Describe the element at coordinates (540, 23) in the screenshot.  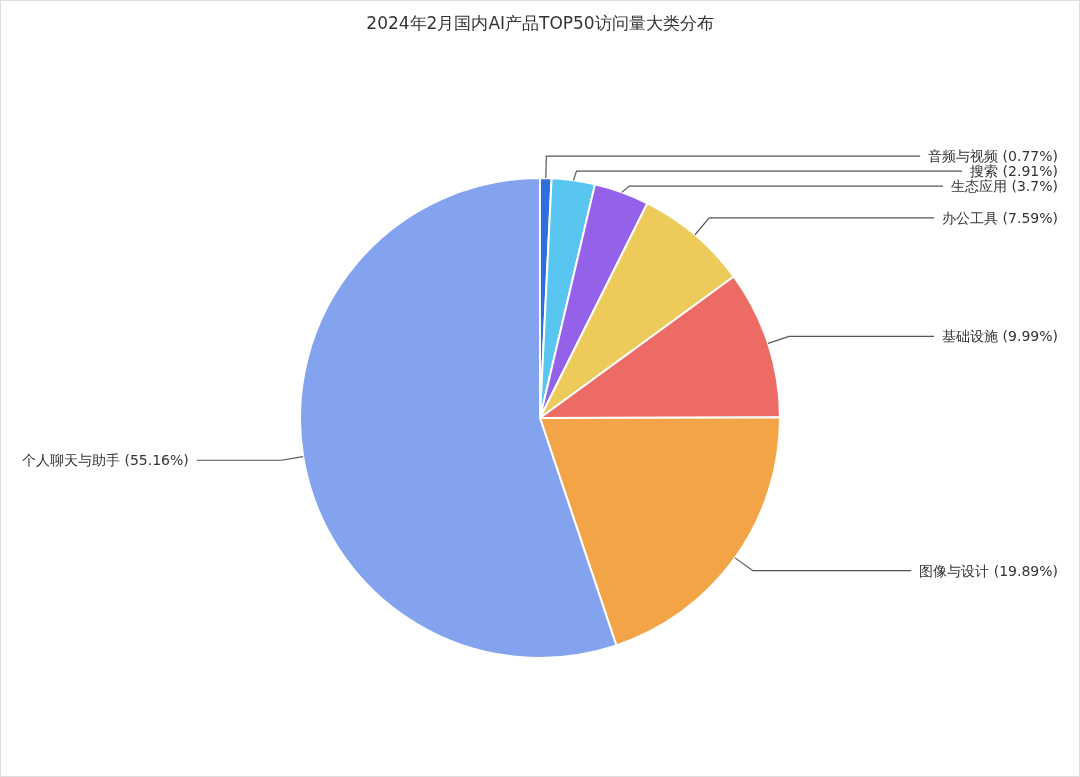
I see `chart-title: 2024年2月国内AI产品TOP50访问量大类分布` at that location.